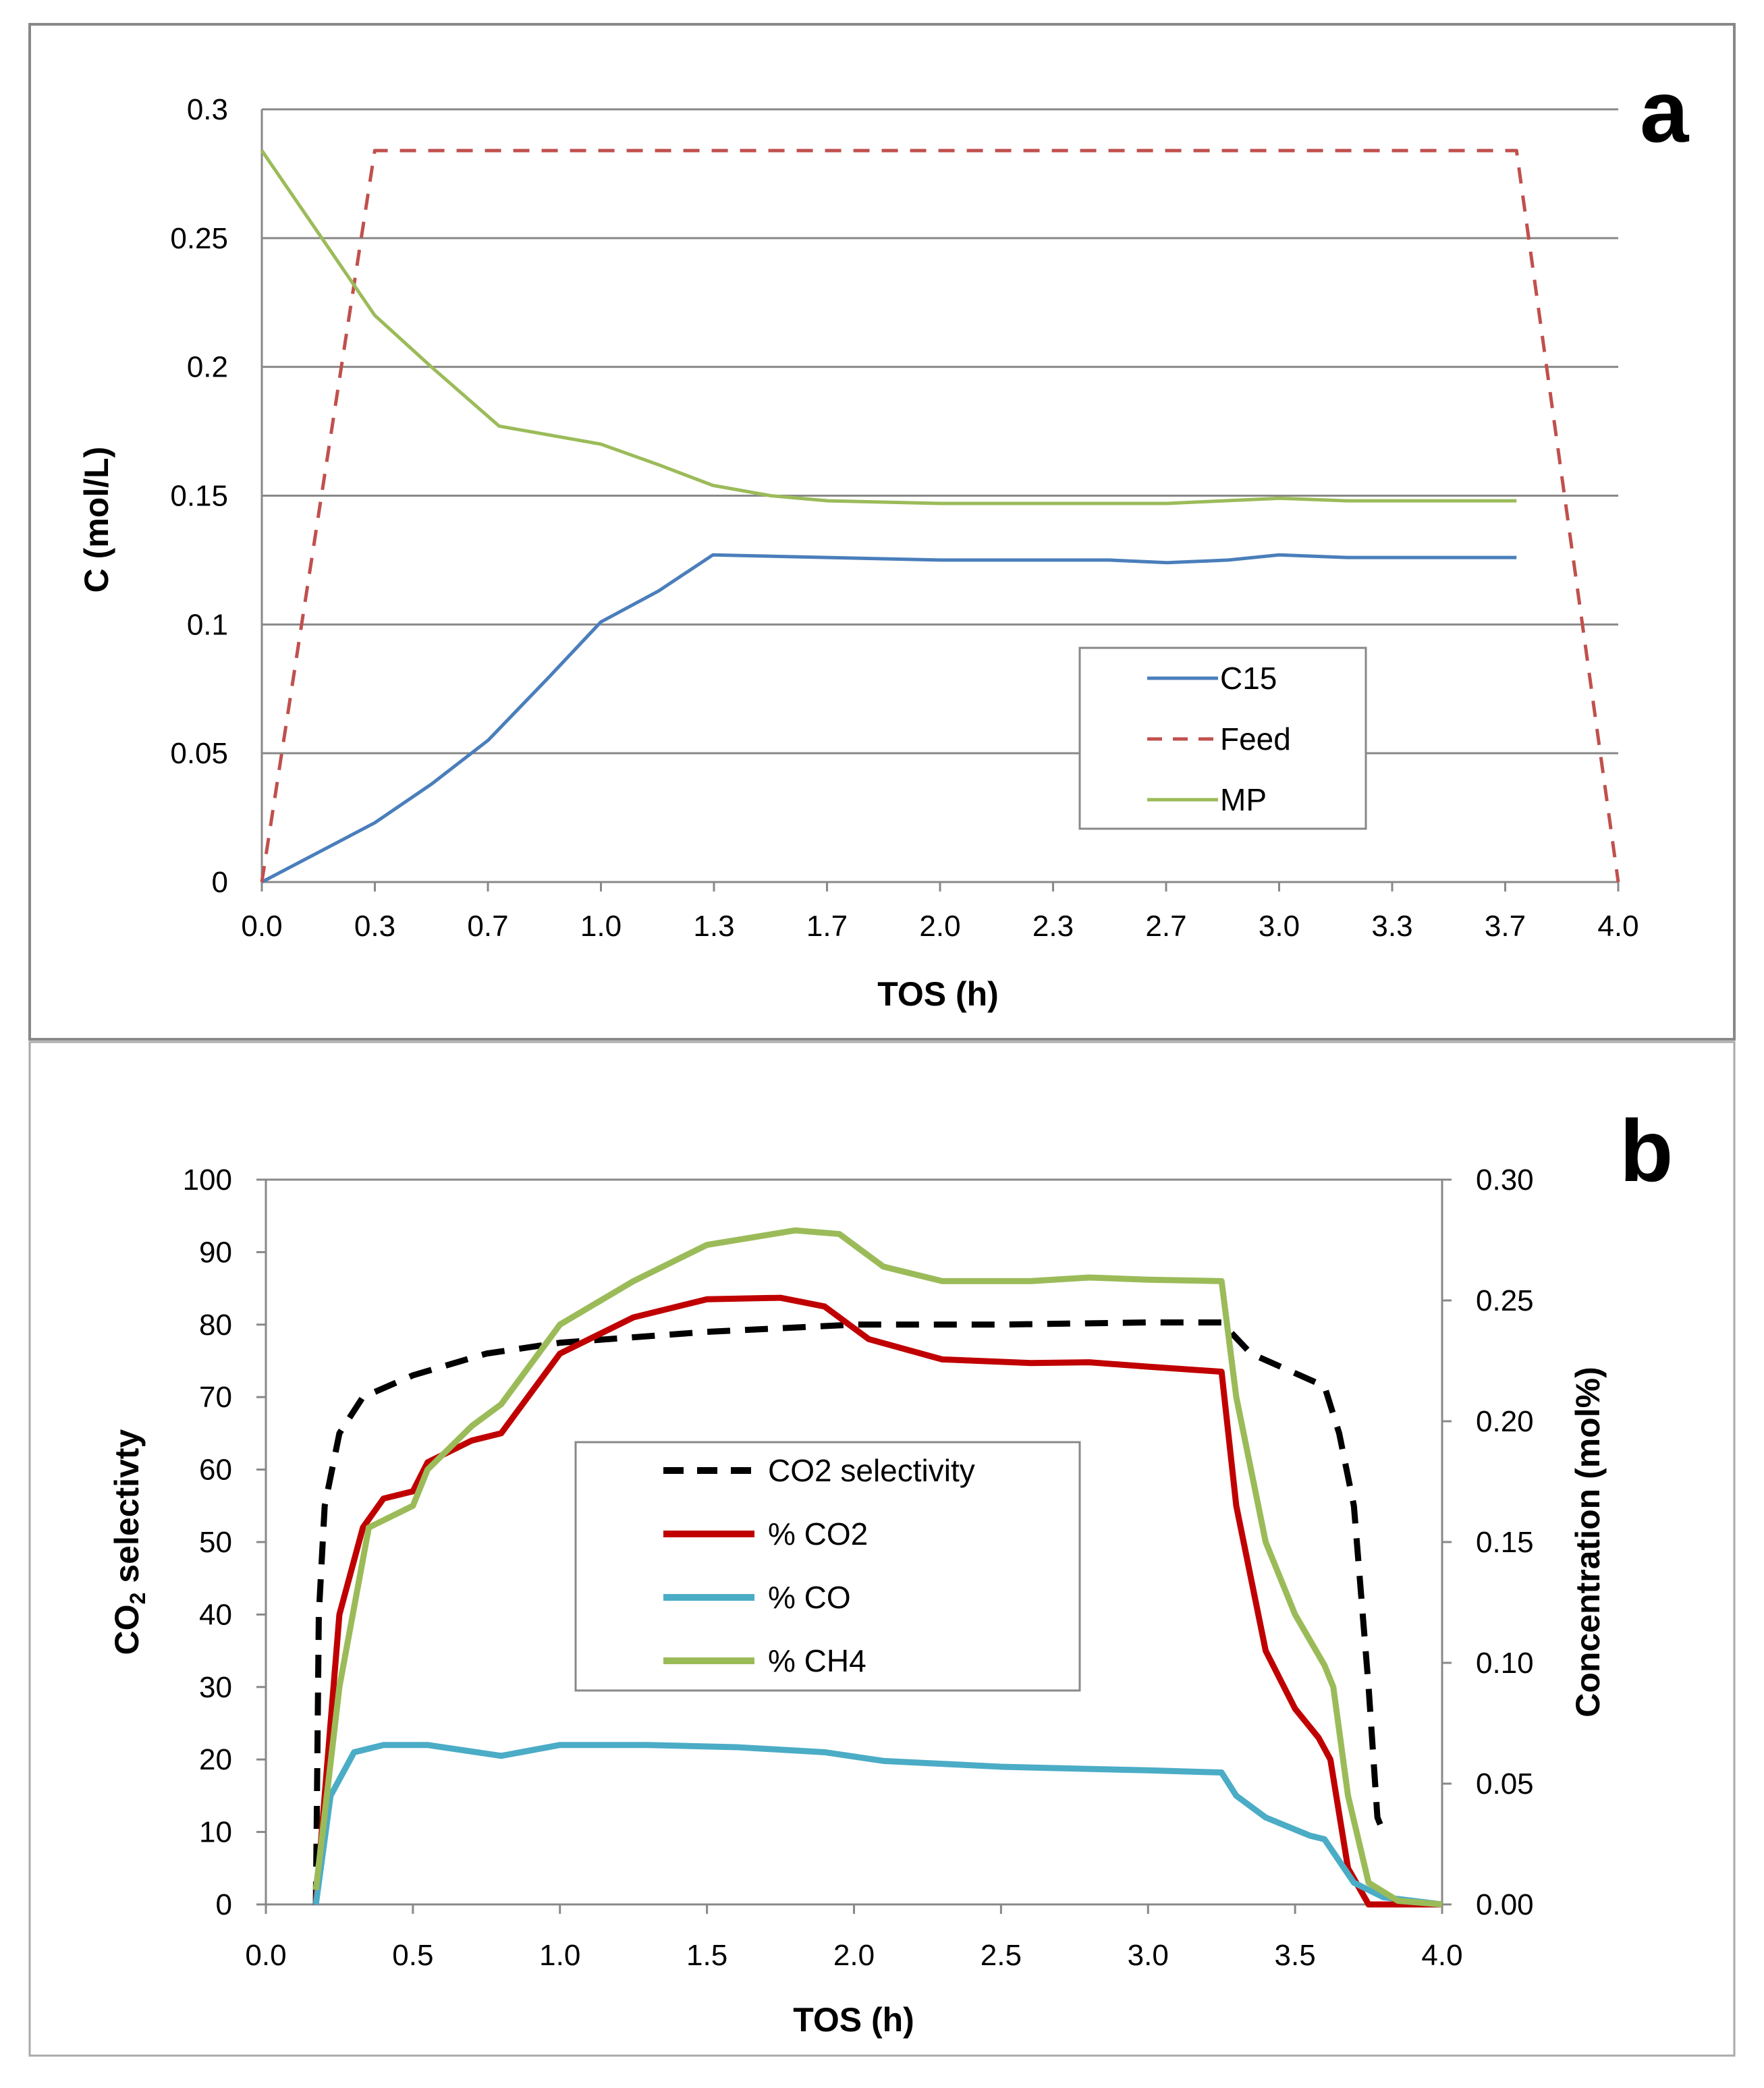 The width and height of the screenshot is (1764, 2088). I want to click on y-title-rest: selectivty, so click(127, 1511).